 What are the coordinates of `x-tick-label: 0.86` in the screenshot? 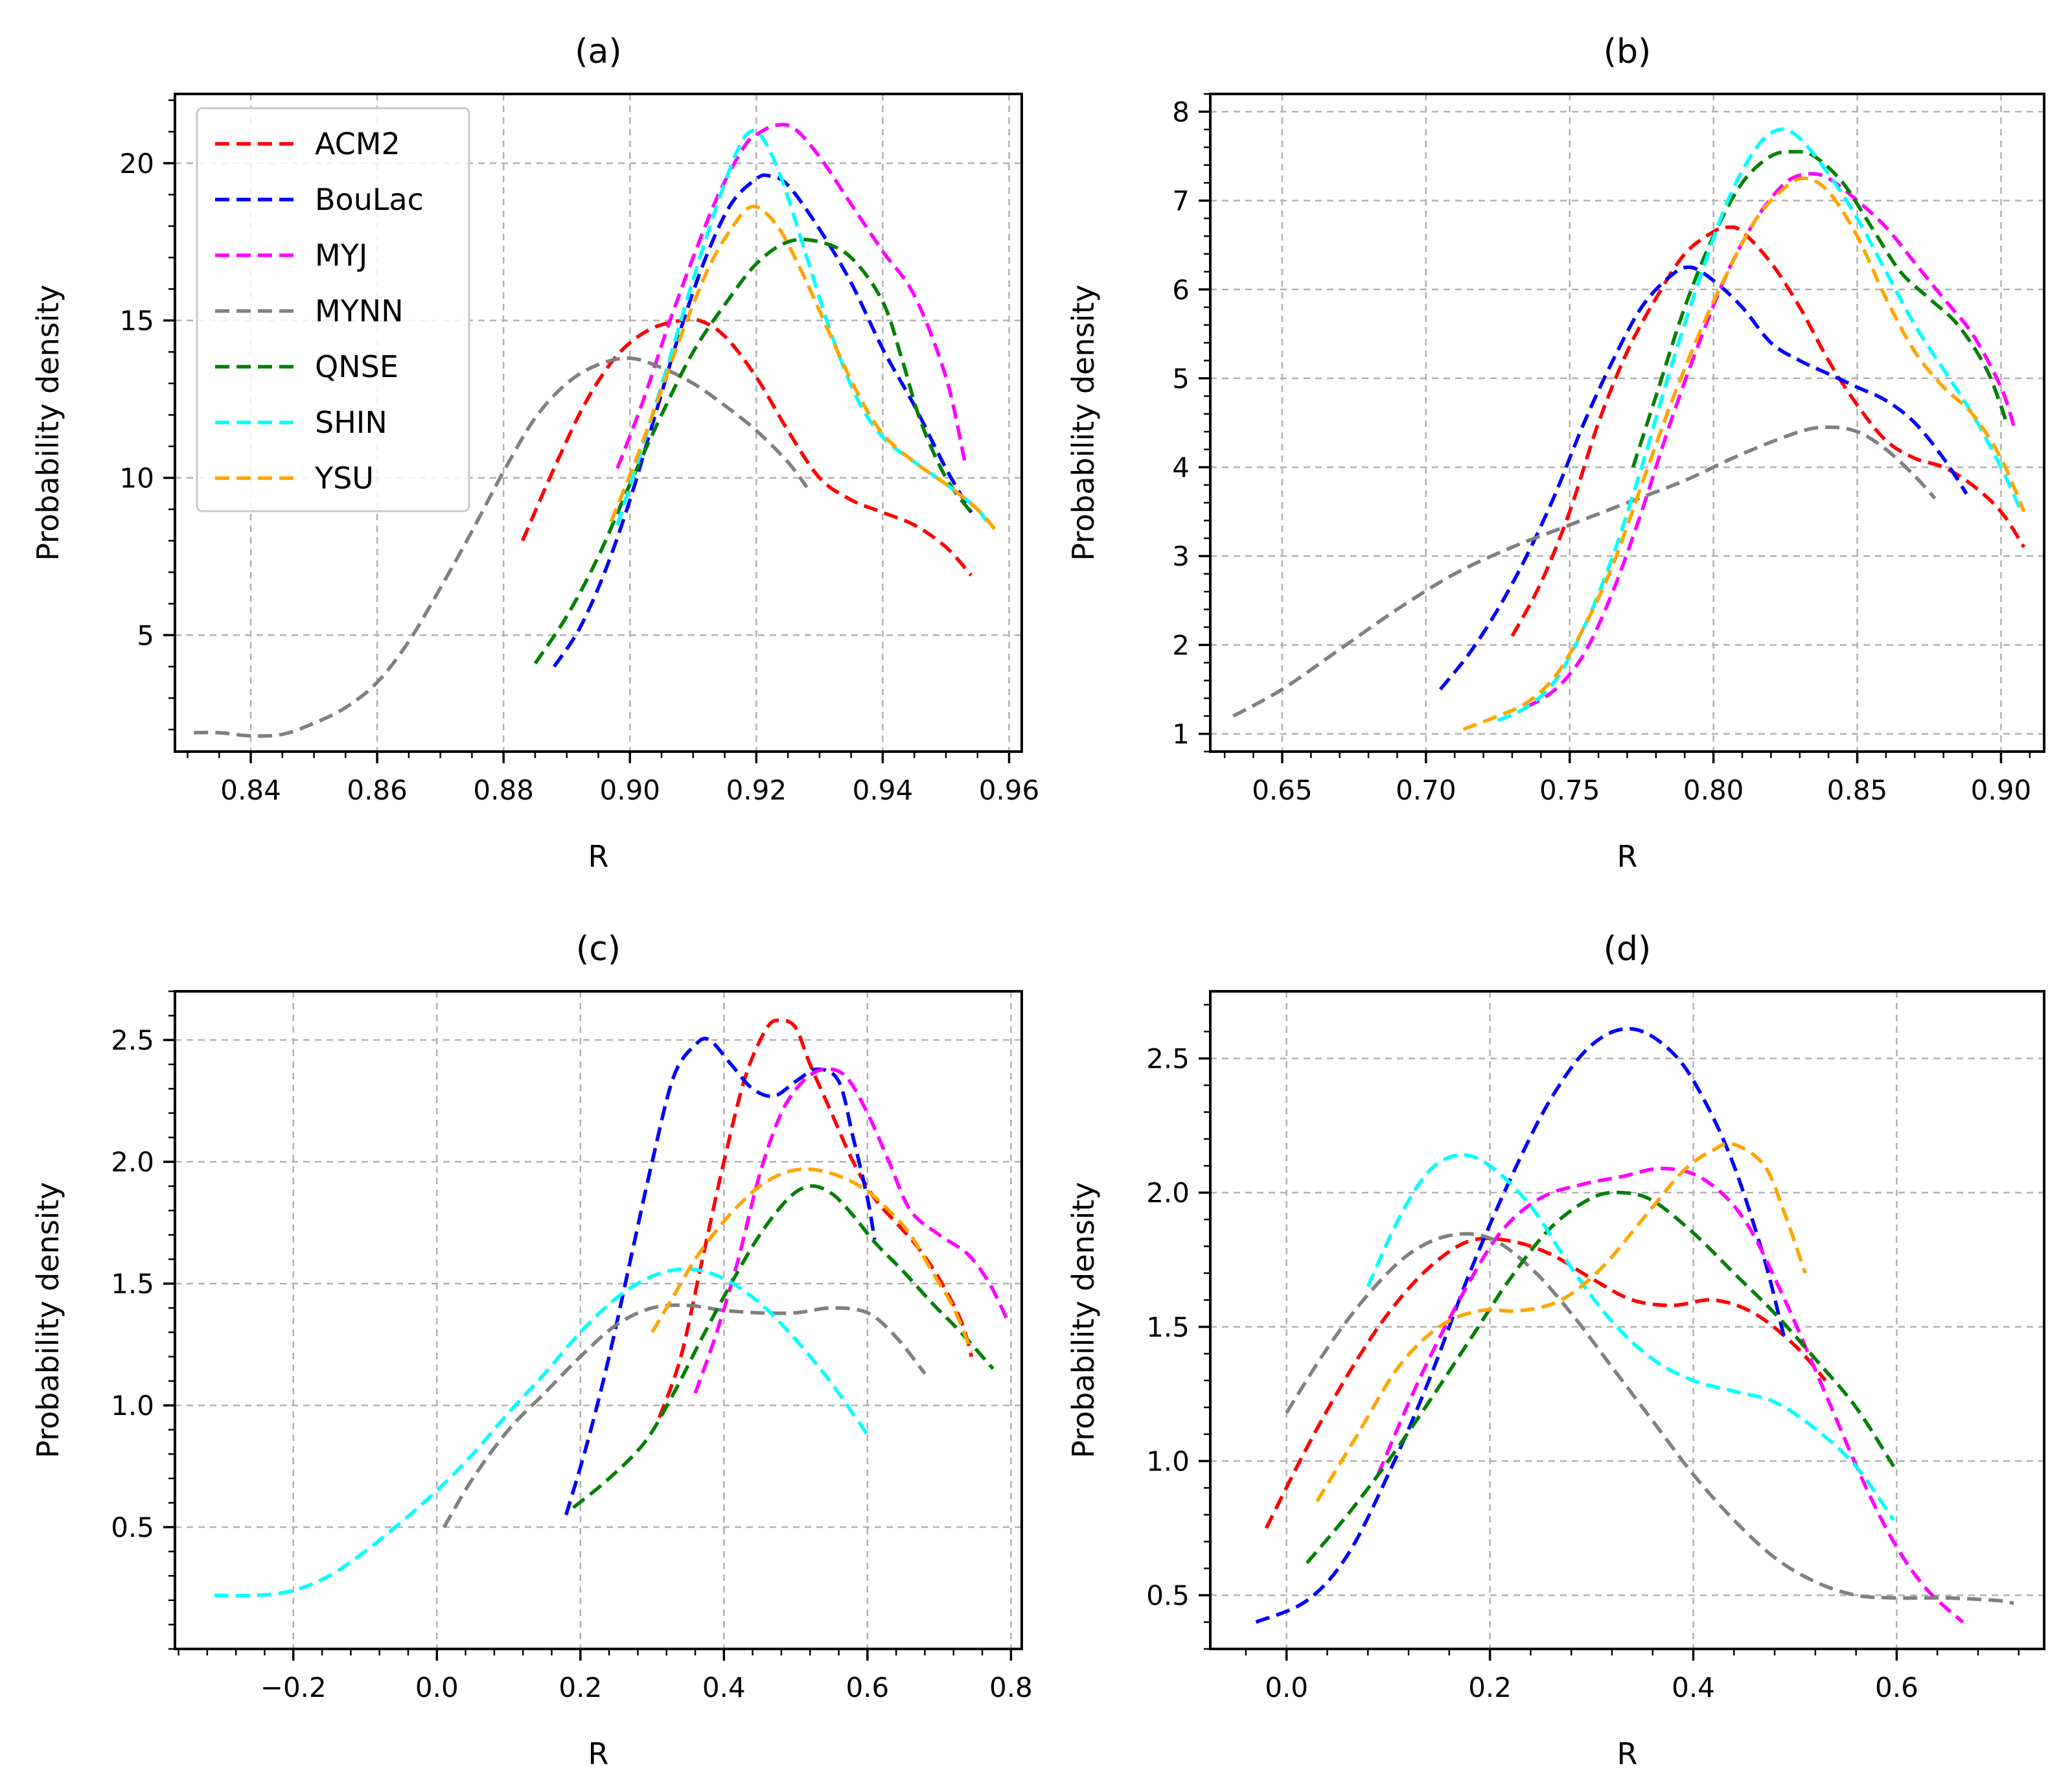 It's located at (377, 790).